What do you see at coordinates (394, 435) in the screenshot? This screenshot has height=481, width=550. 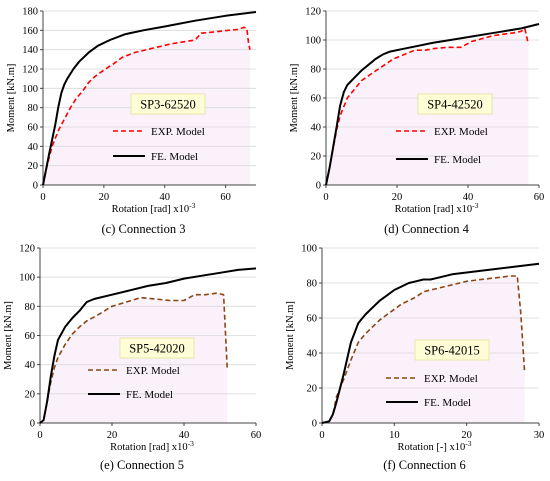 I see `x-tick-label: 10` at bounding box center [394, 435].